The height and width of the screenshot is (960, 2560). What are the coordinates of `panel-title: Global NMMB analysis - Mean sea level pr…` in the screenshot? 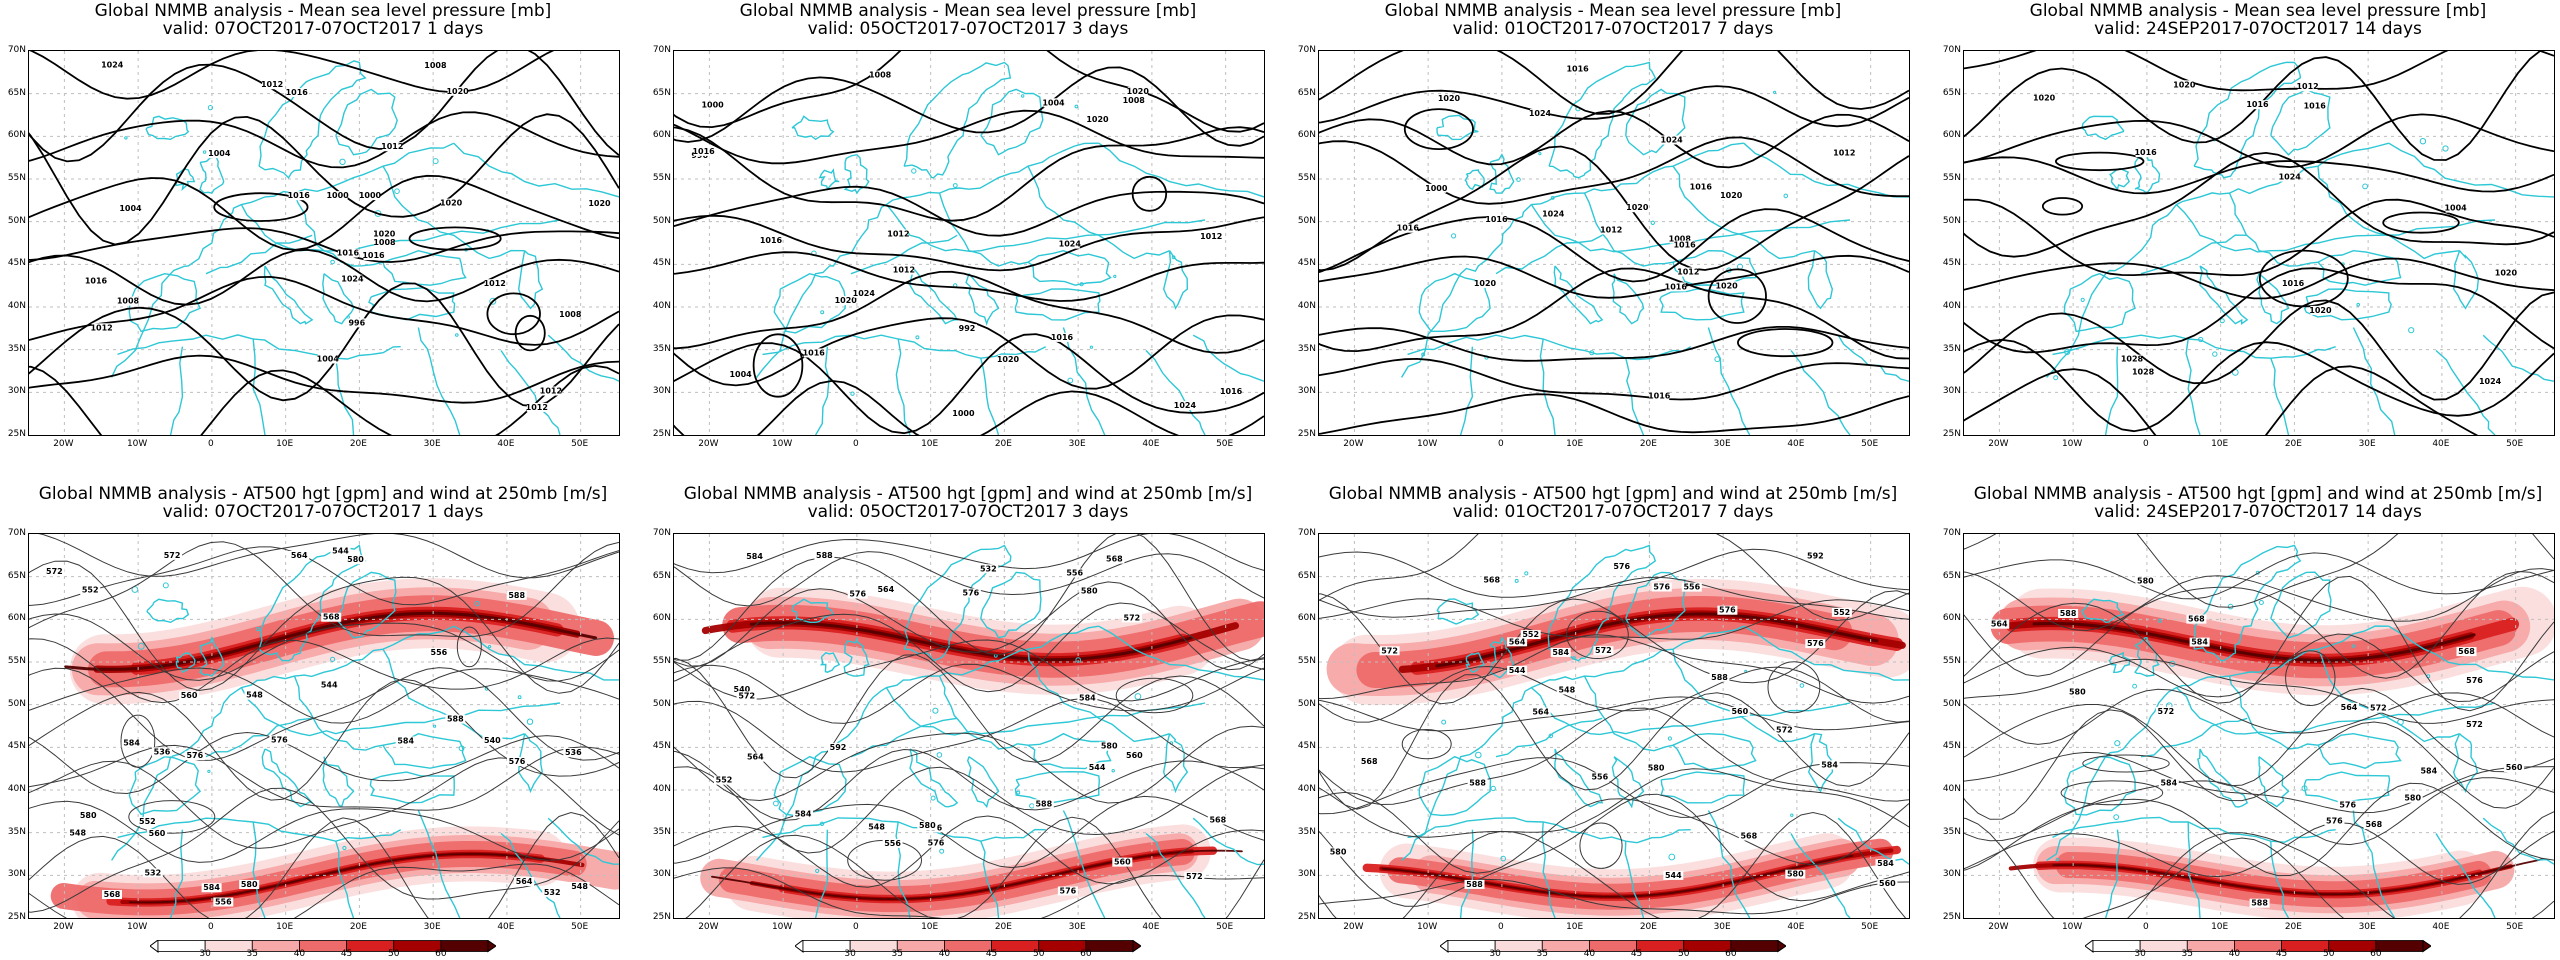 It's located at (968, 20).